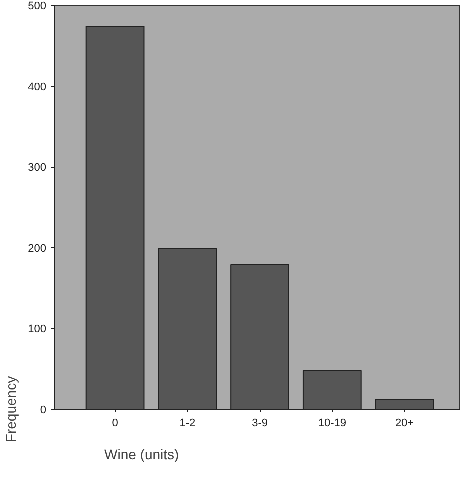 Image resolution: width=460 pixels, height=477 pixels. What do you see at coordinates (37, 330) in the screenshot?
I see `y-tick-label: 100` at bounding box center [37, 330].